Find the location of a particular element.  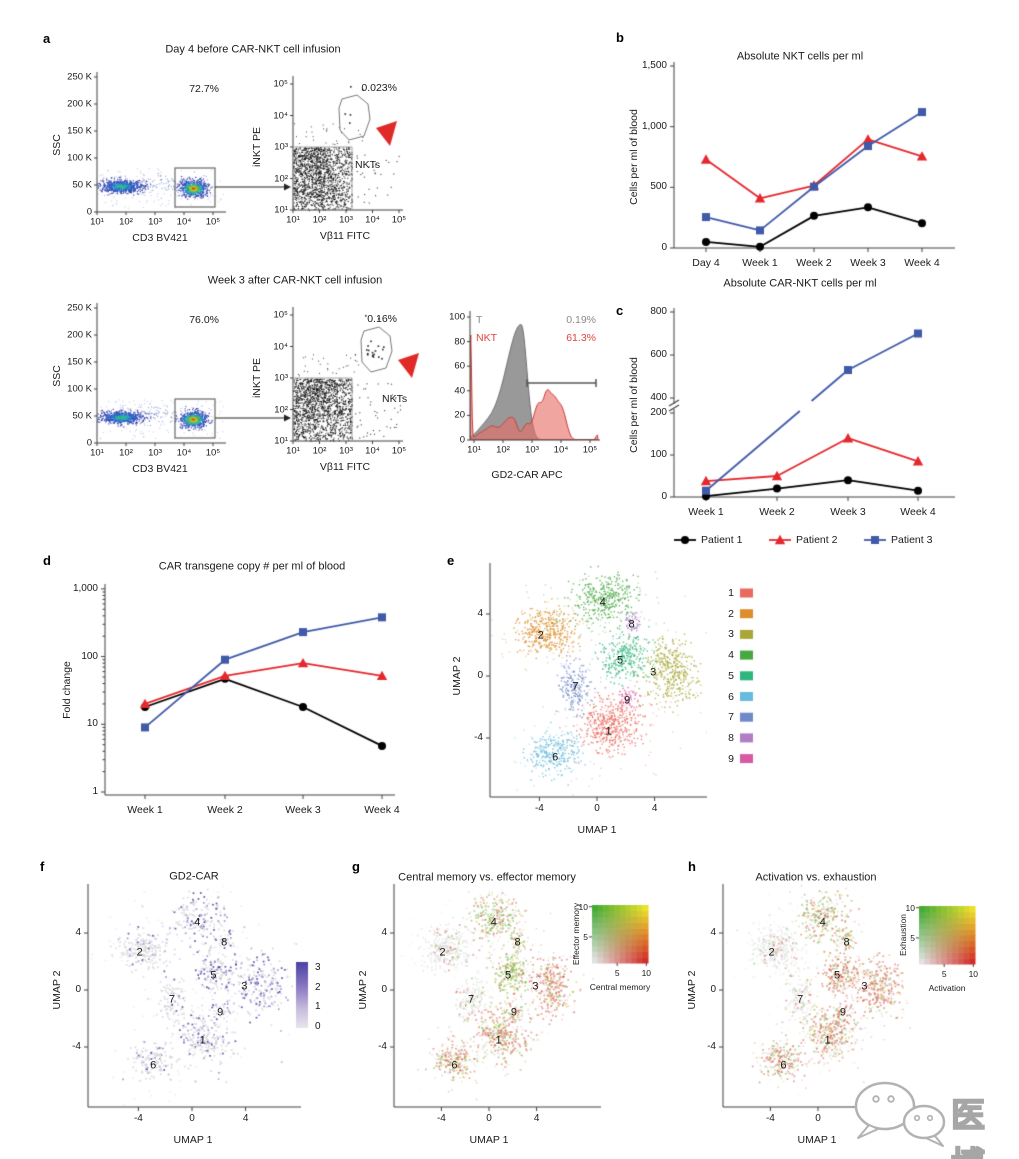

panel-letter-d: d is located at coordinates (47, 560).